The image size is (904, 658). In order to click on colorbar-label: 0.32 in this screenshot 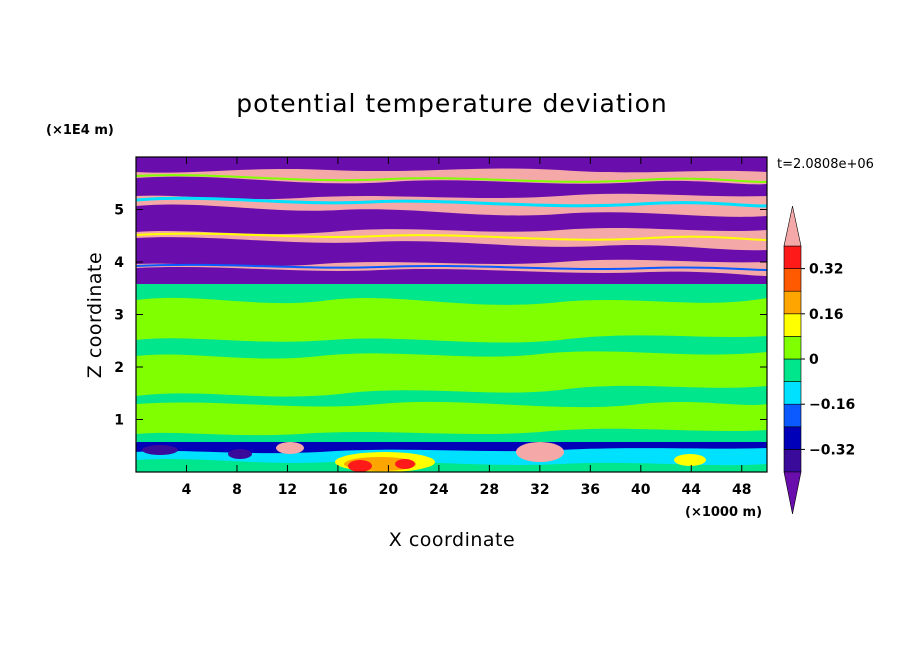, I will do `click(826, 270)`.